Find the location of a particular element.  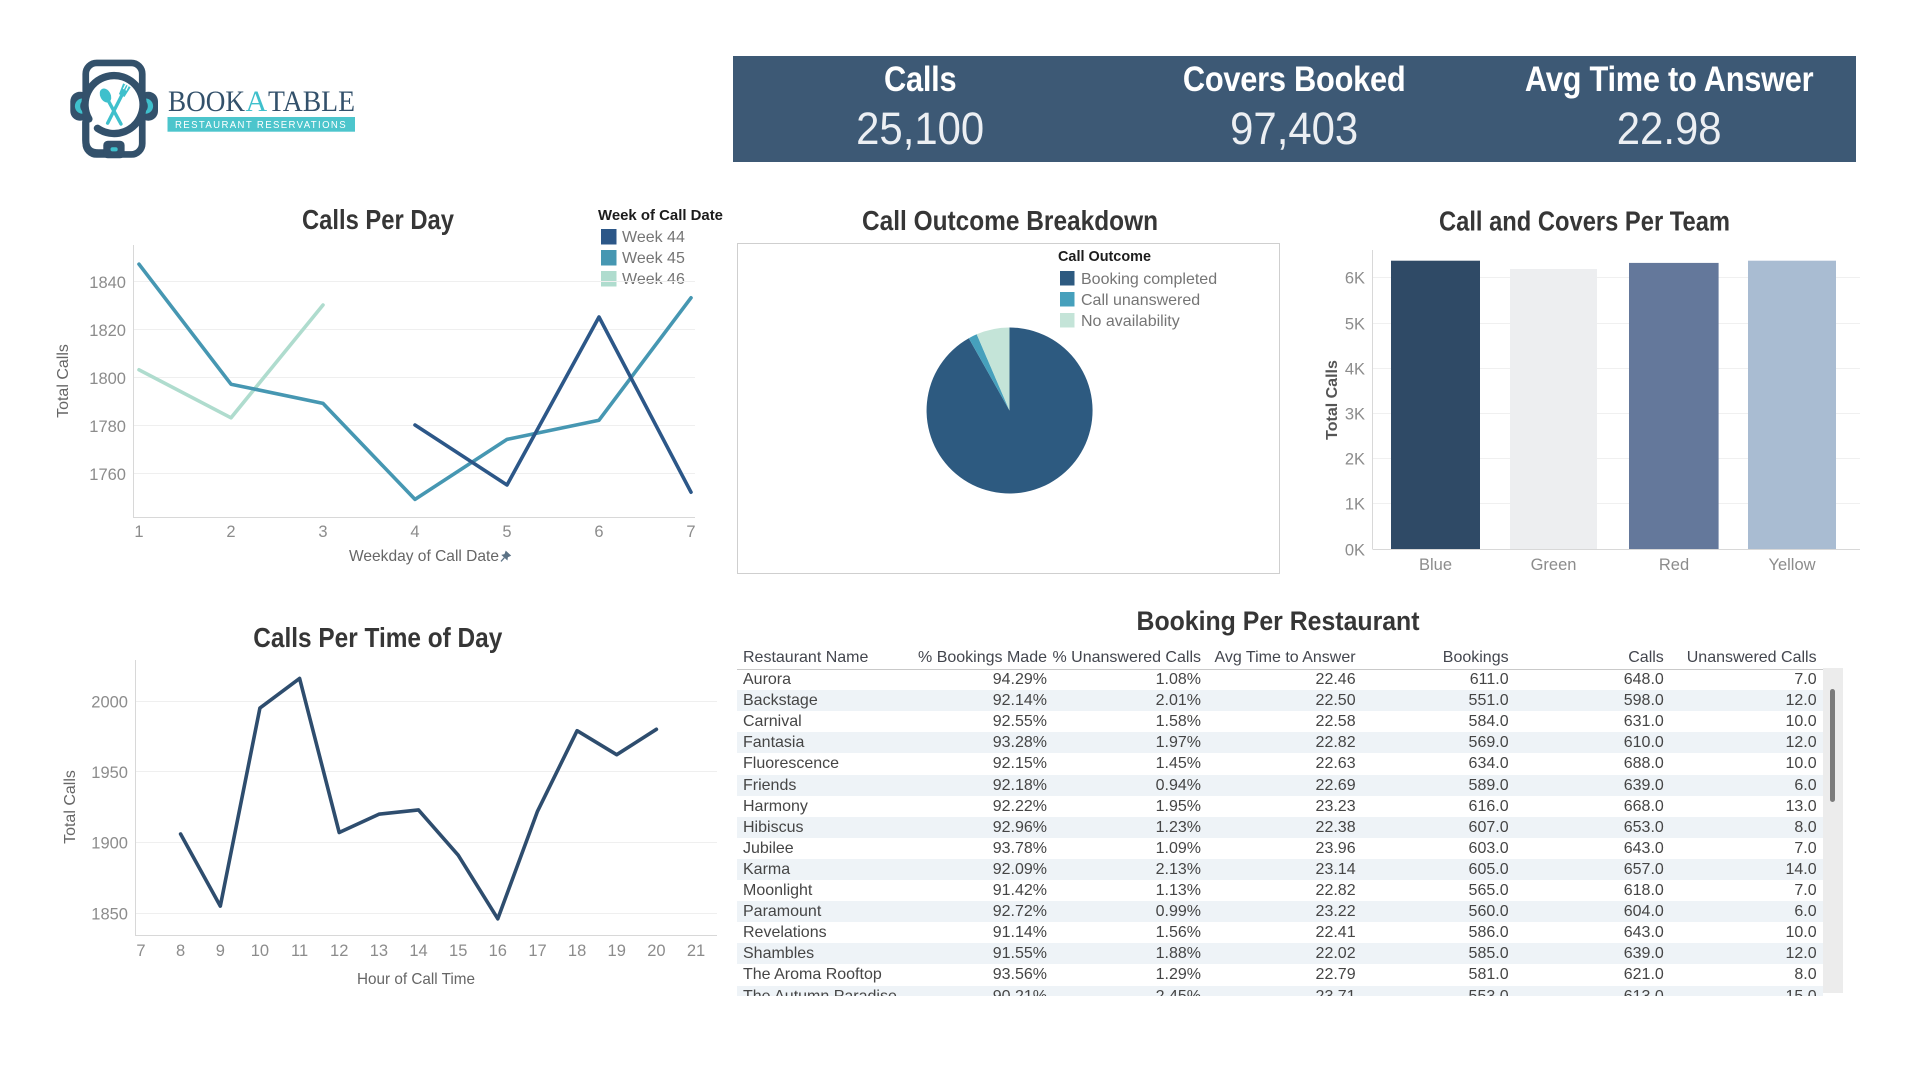

svg-text: Week 44 is located at coordinates (653, 237).